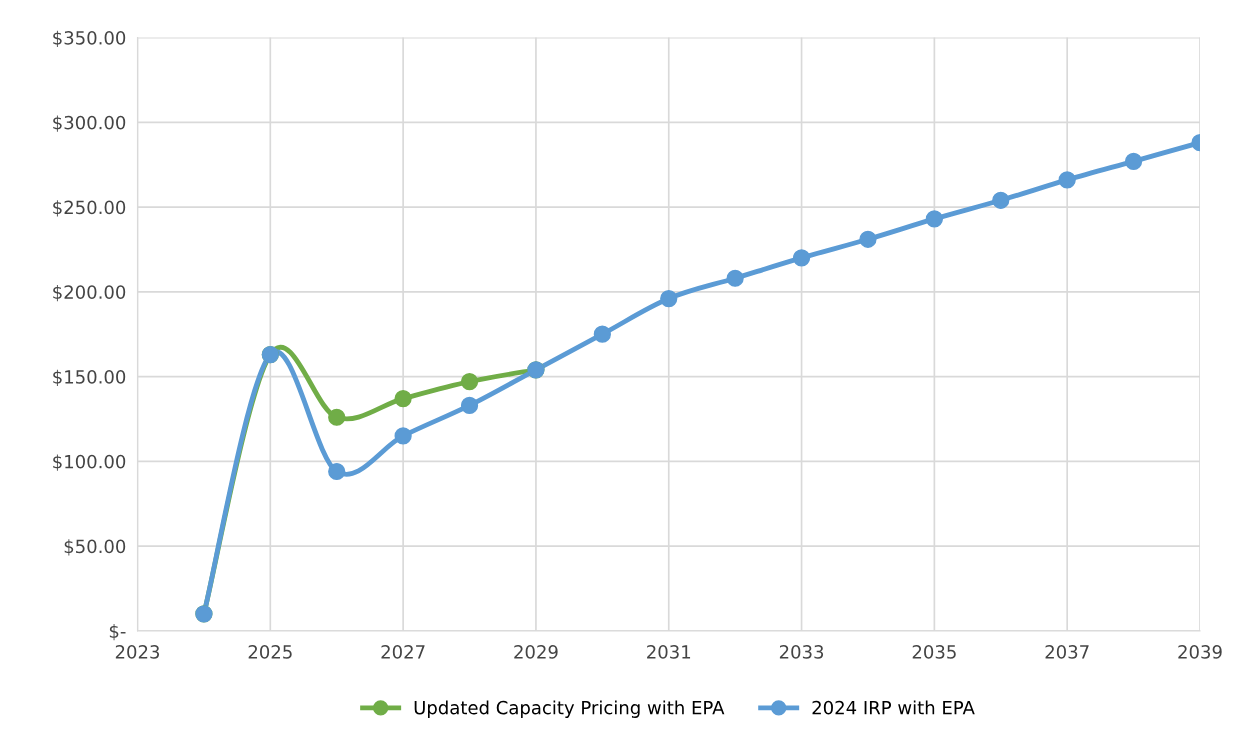 Image resolution: width=1250 pixels, height=751 pixels. Describe the element at coordinates (893, 707) in the screenshot. I see `legend-label: 2024 IRP with EPA` at that location.